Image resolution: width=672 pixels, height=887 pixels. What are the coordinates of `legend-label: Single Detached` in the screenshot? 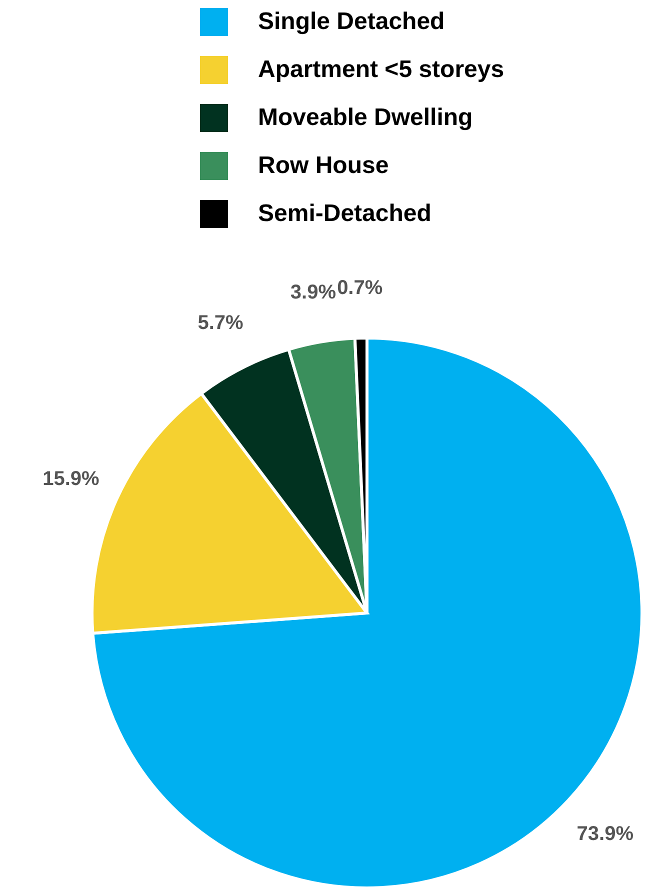 It's located at (351, 21).